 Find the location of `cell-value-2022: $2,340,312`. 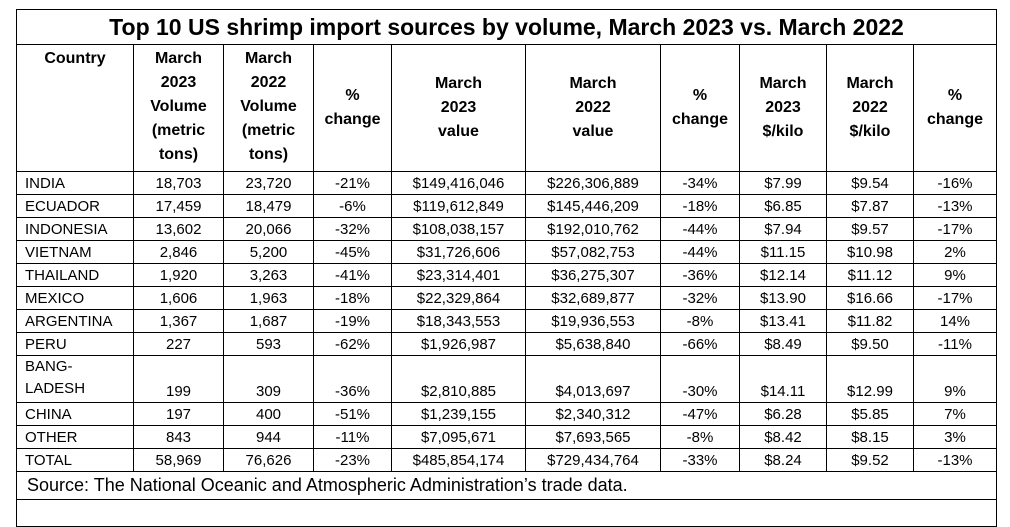

cell-value-2022: $2,340,312 is located at coordinates (593, 414).